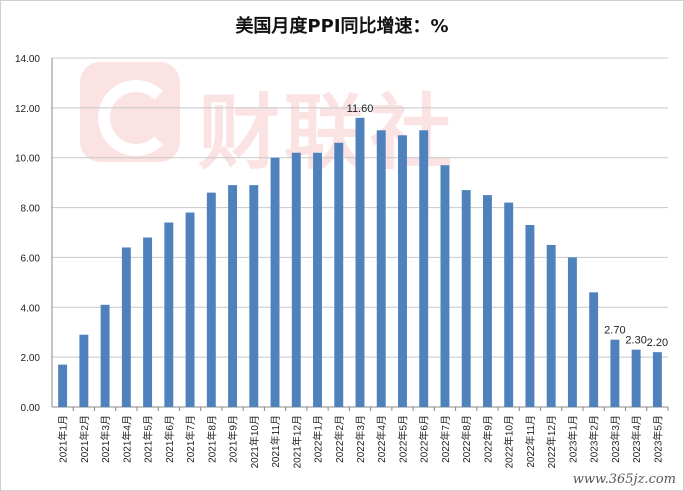 The image size is (684, 491). What do you see at coordinates (624, 479) in the screenshot?
I see `site-watermark: www.365jz.com` at bounding box center [624, 479].